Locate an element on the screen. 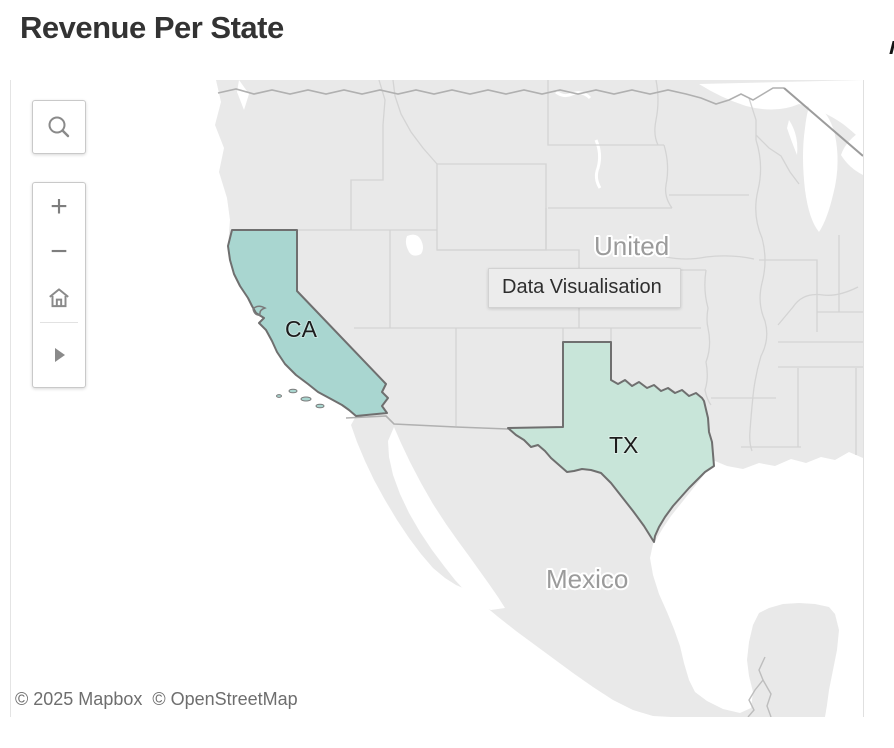  zoom-out-button: − is located at coordinates (59, 252).